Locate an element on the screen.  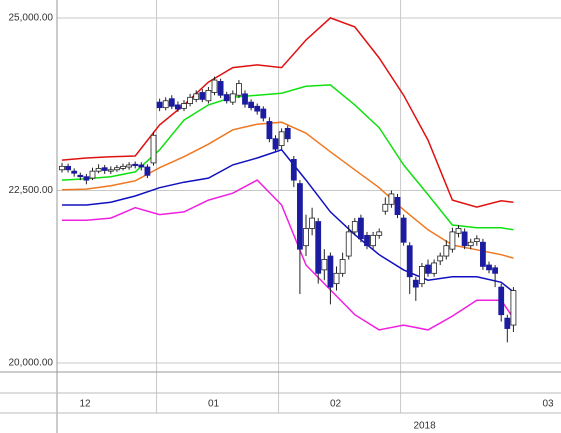
y-tick-label: 25,000.00 is located at coordinates (31, 18).